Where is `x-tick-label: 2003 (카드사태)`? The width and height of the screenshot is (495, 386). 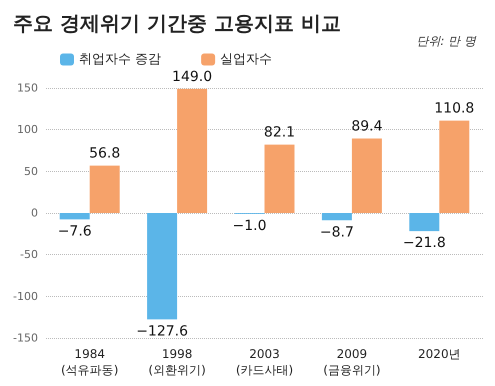
x-tick-label: 2003 (카드사태) is located at coordinates (265, 362).